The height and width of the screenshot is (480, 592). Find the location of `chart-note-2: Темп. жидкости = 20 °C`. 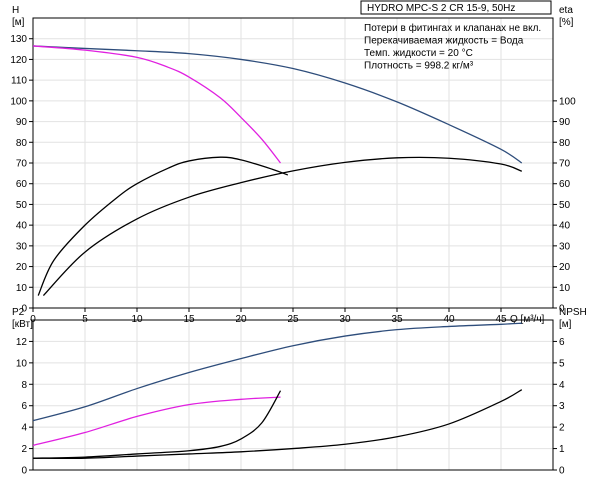

chart-note-2: Темп. жидкости = 20 °C is located at coordinates (418, 53).